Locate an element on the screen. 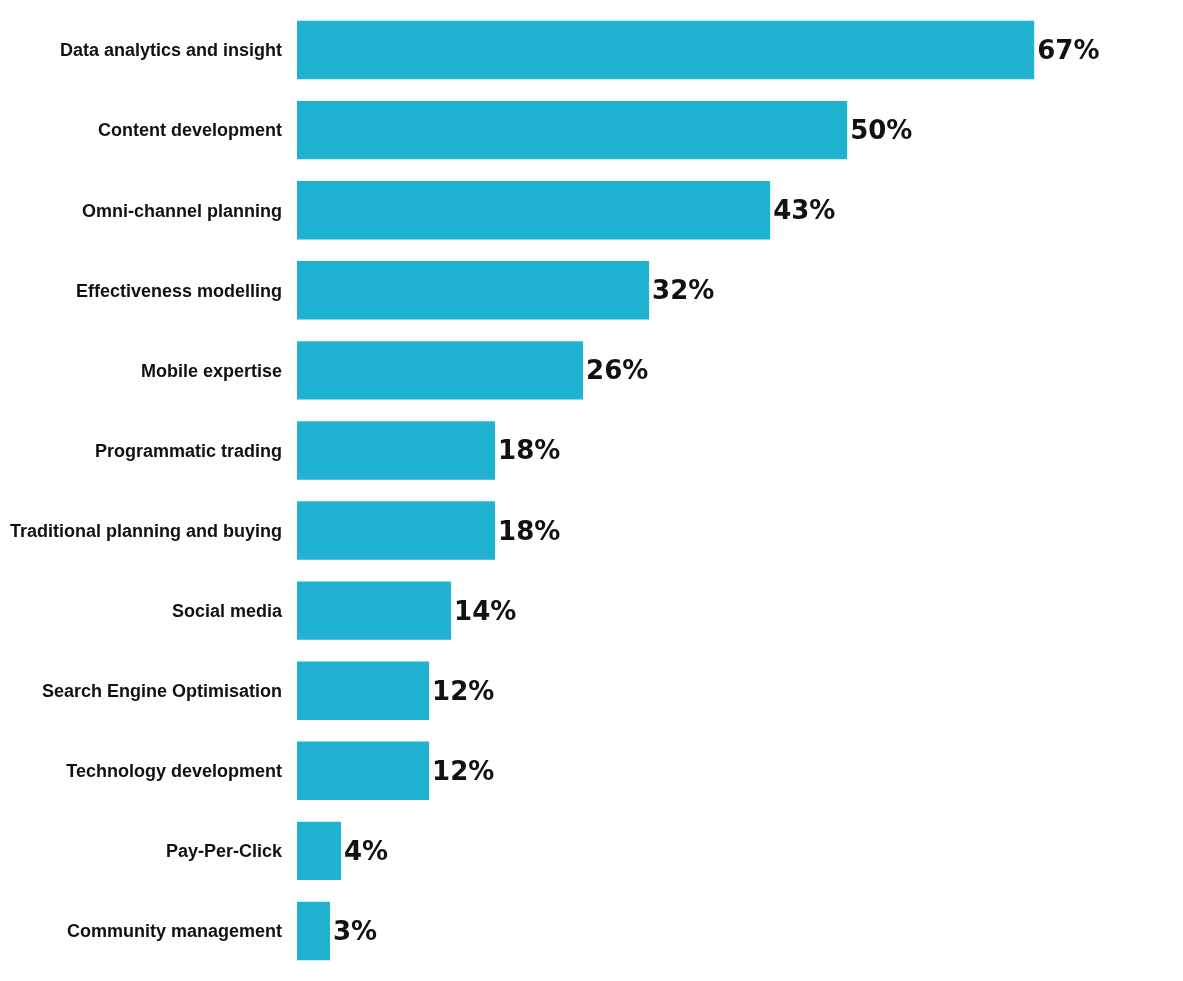  data-label: 50% is located at coordinates (881, 130).